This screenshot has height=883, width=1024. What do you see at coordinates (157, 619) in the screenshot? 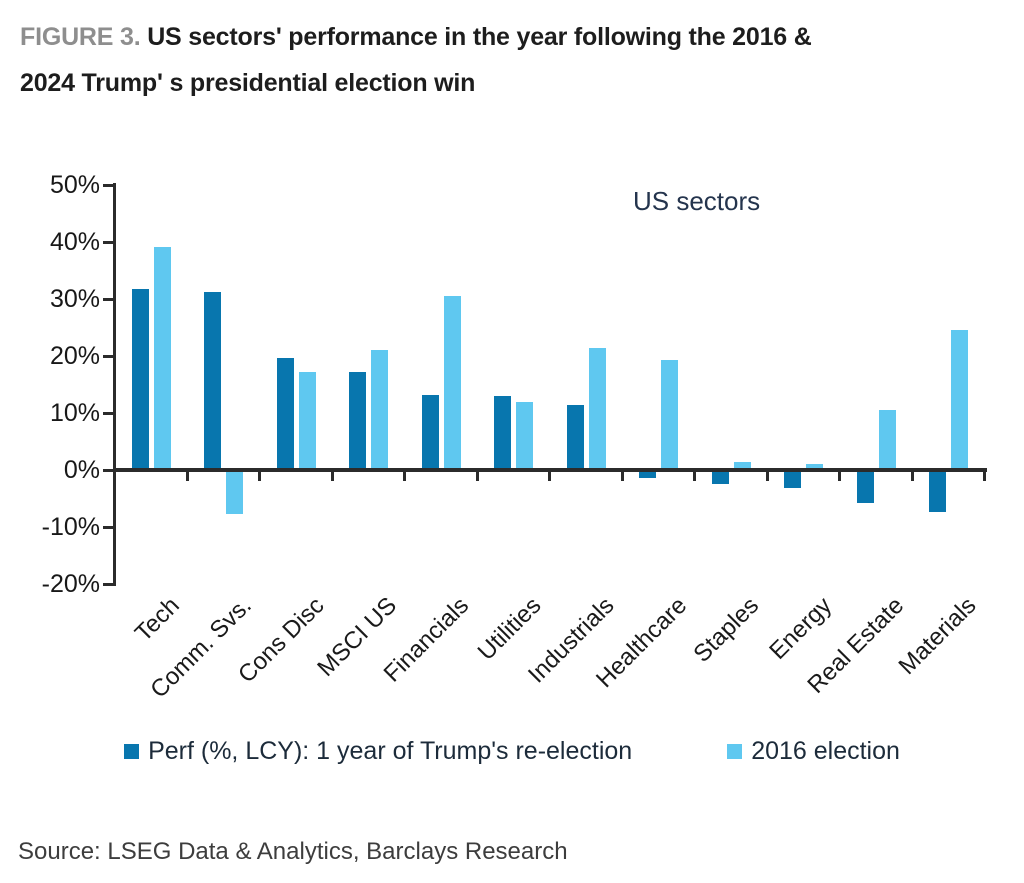
I see `x-axis-label: Tech` at bounding box center [157, 619].